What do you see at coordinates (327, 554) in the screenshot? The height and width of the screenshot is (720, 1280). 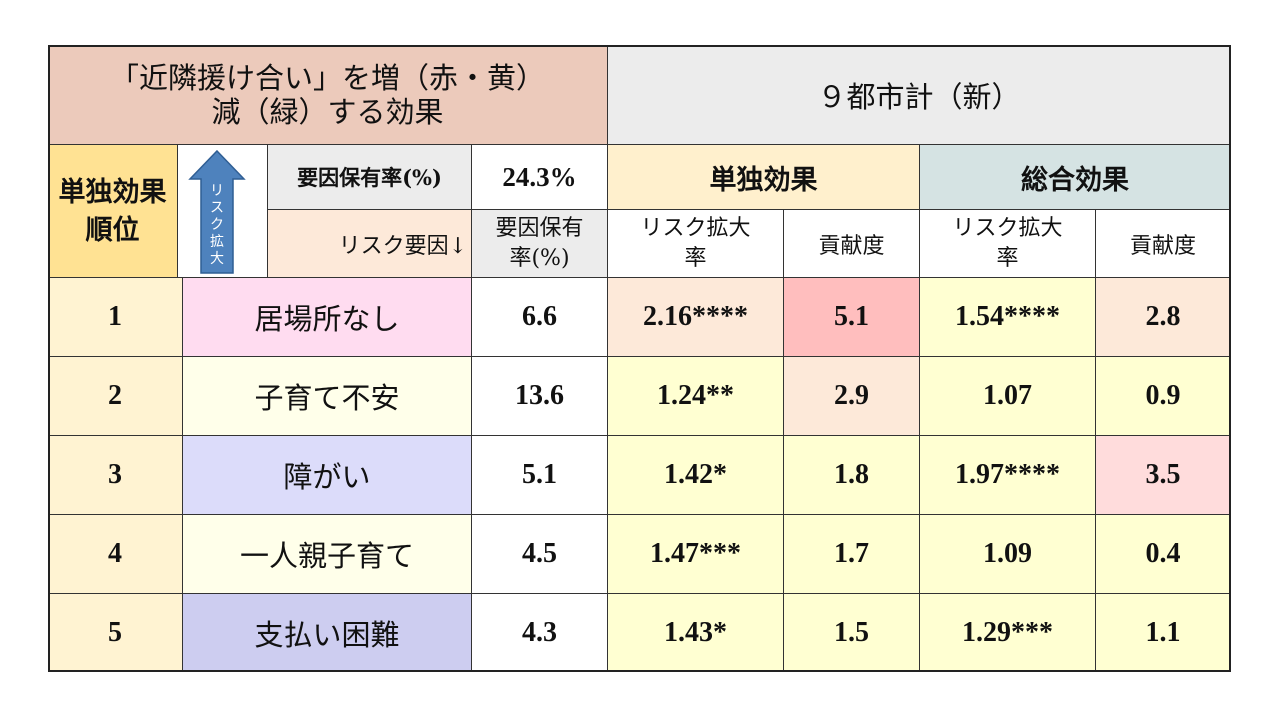 I see `factor-cell: 一人親子育て` at bounding box center [327, 554].